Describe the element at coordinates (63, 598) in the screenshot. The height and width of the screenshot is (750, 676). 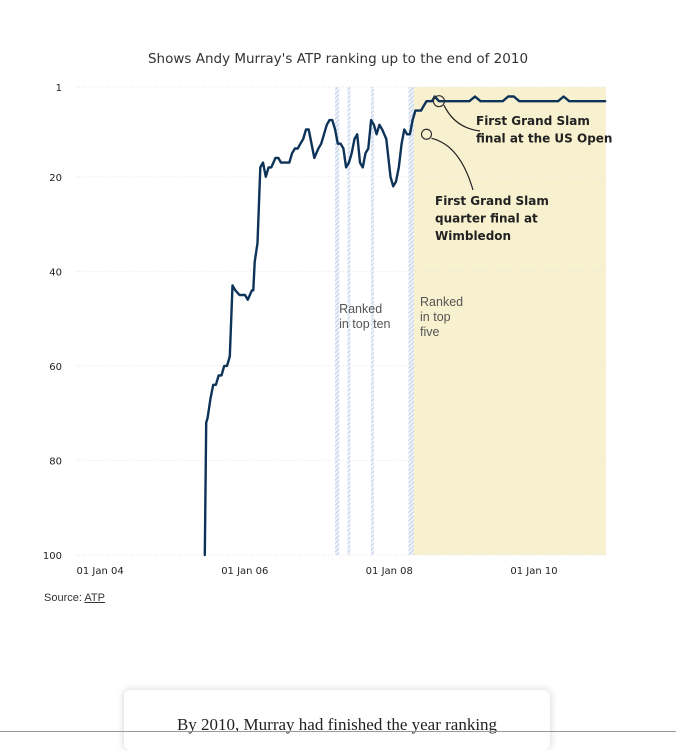
I see `source-label: Source:` at that location.